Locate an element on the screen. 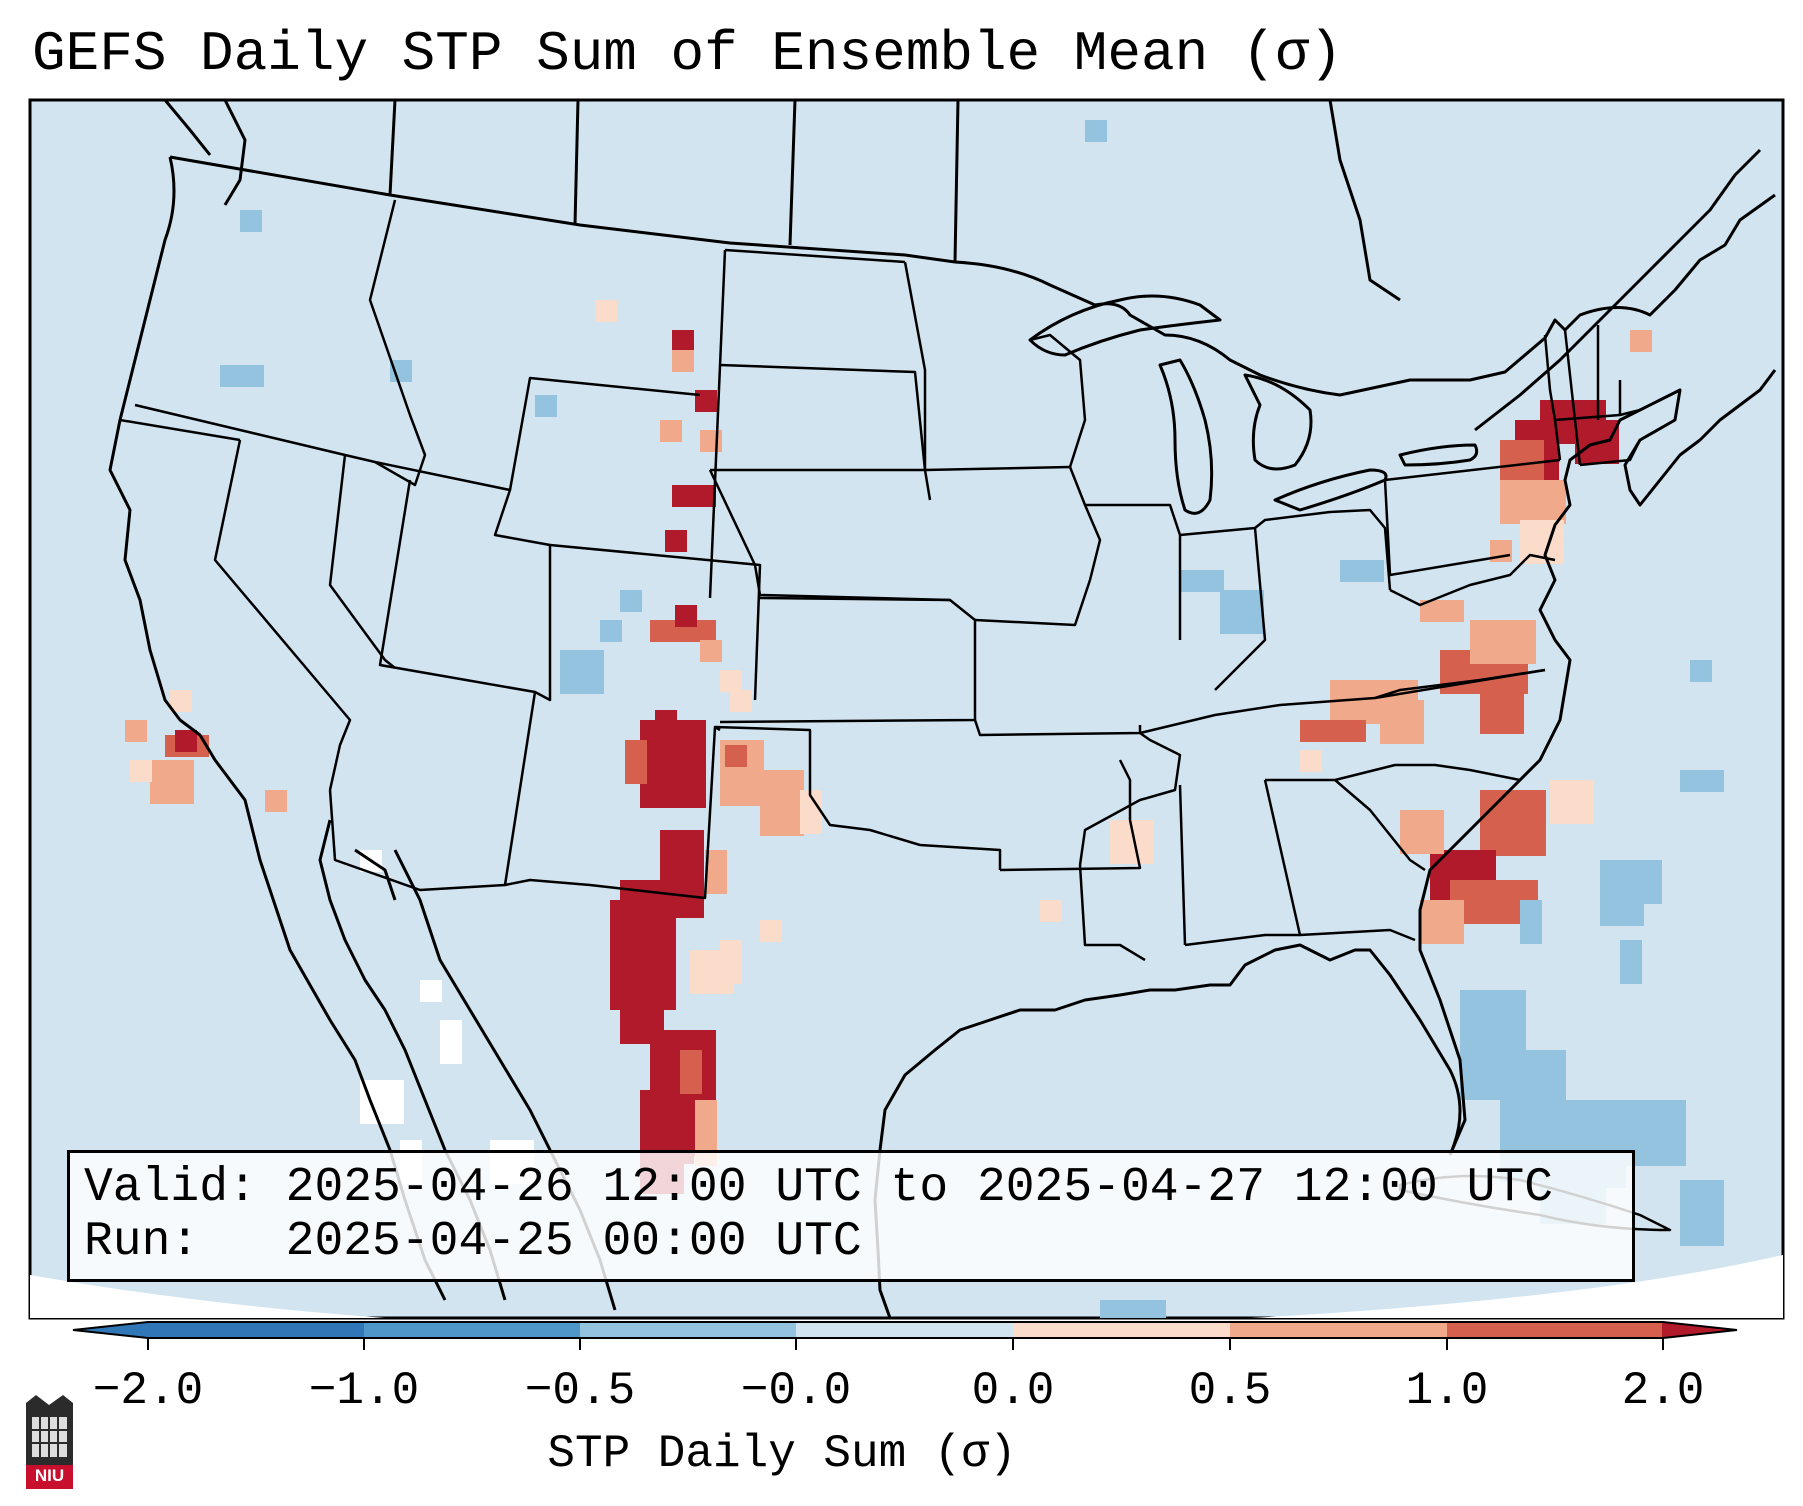  lake-huron is located at coordinates (1278, 422).